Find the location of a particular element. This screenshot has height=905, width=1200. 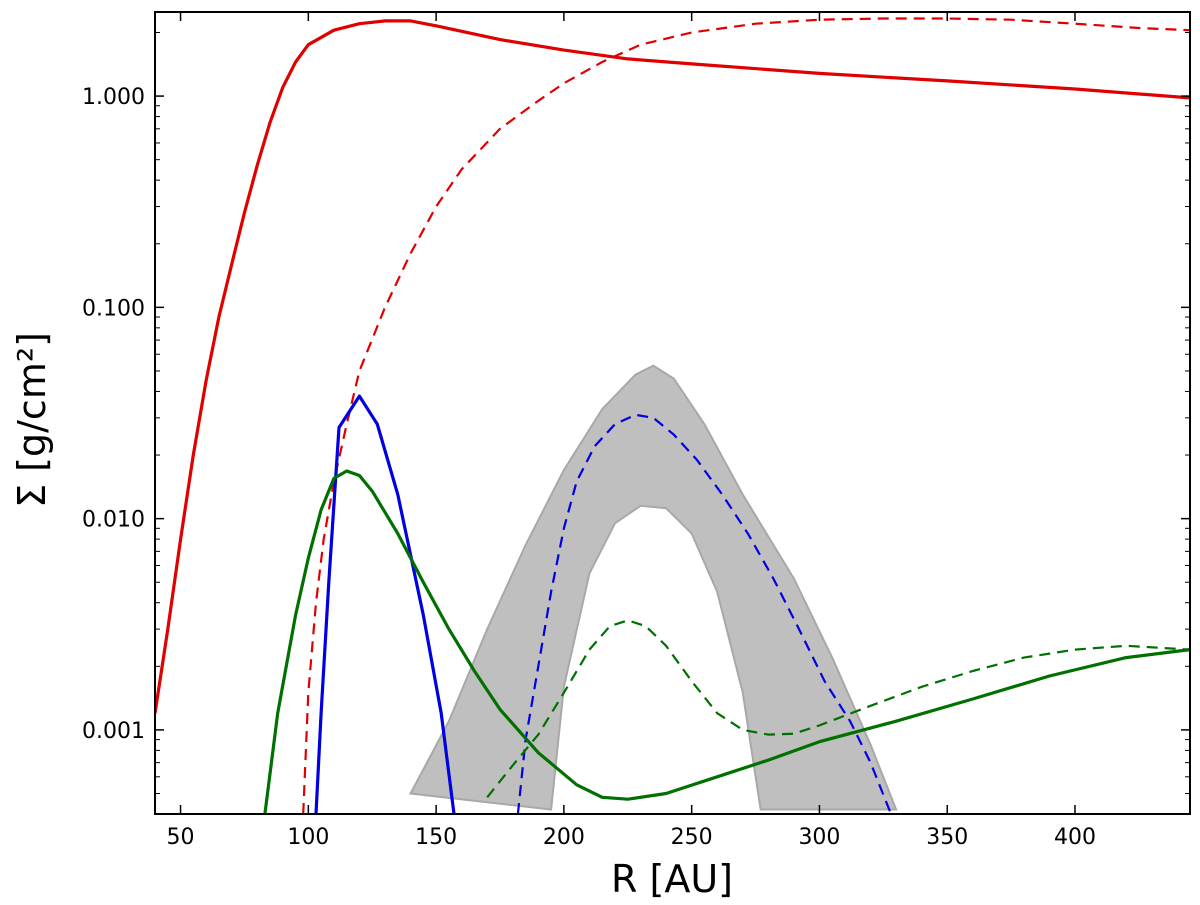

y-tick-label: 0.100 is located at coordinates (113, 308).